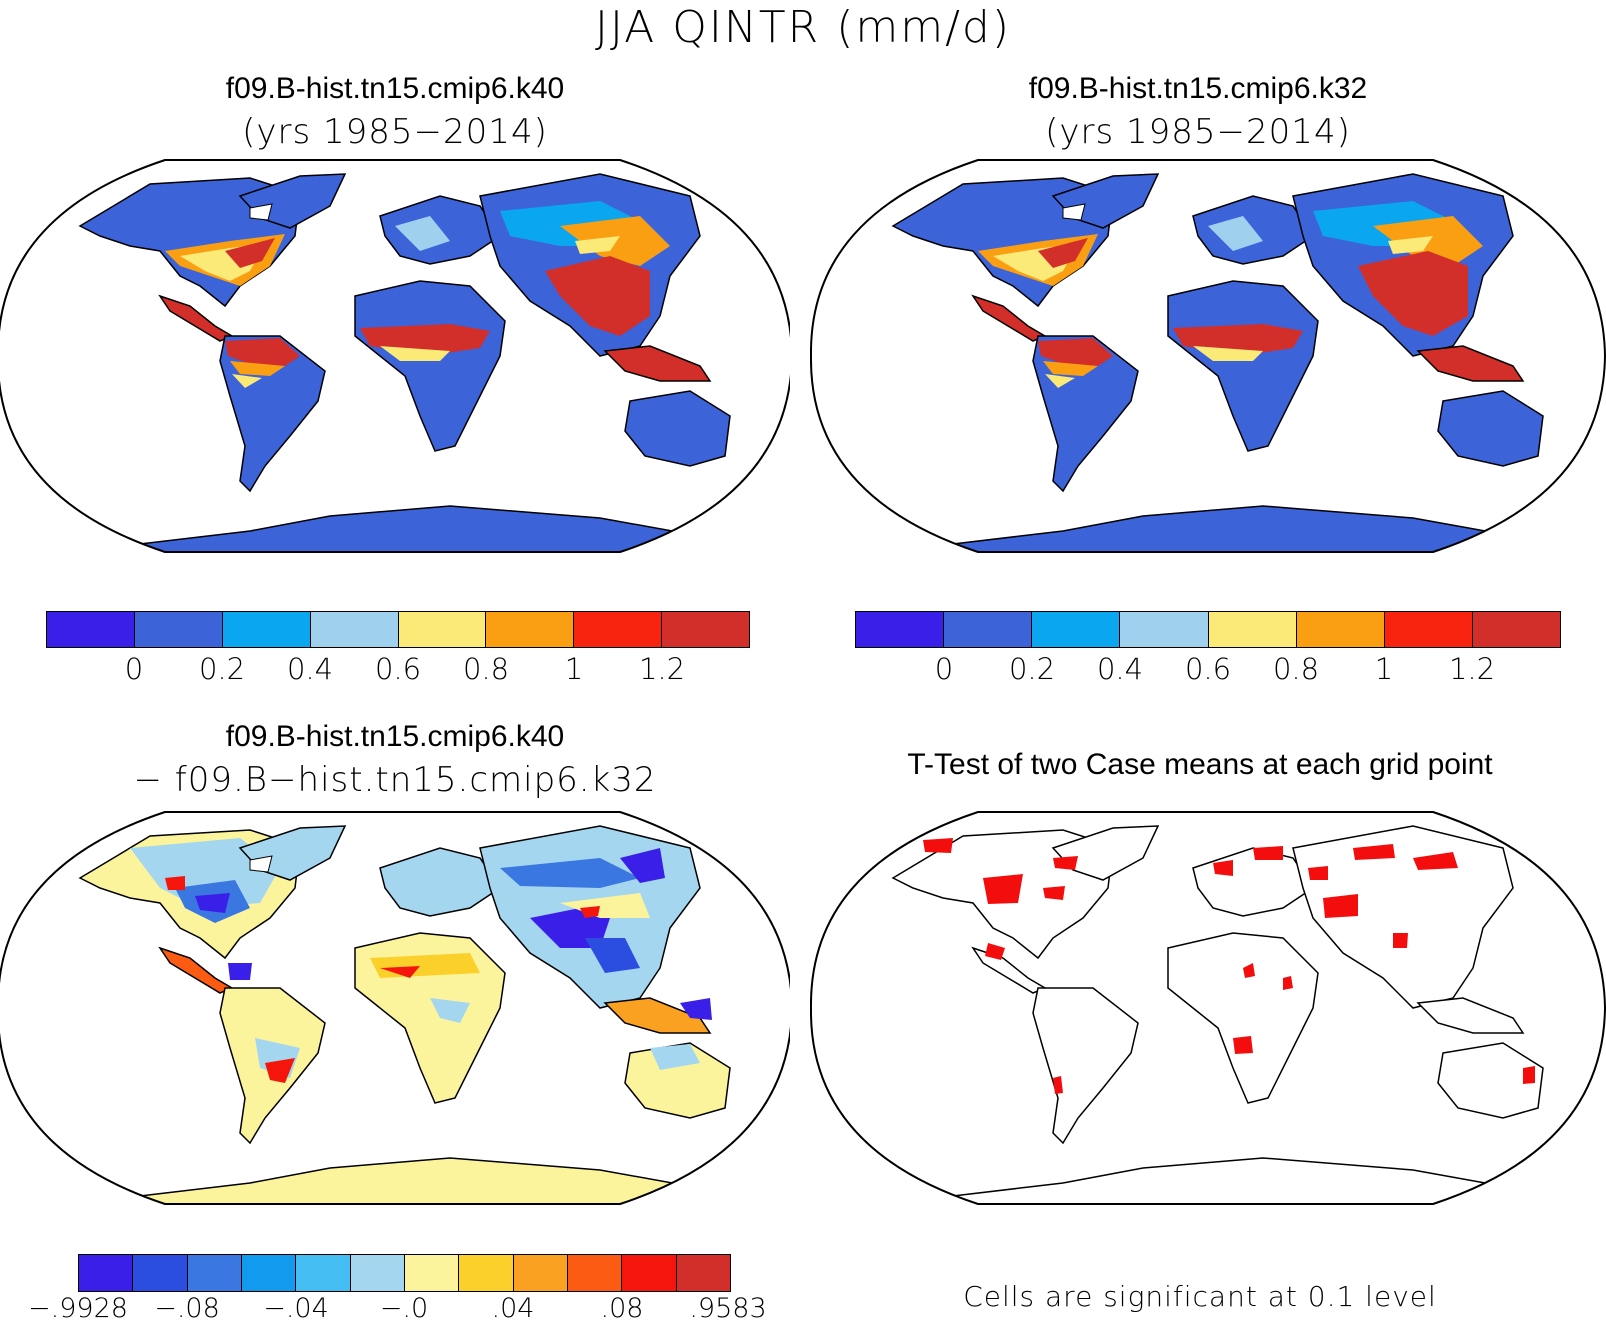 This screenshot has width=1606, height=1327. Describe the element at coordinates (622, 1308) in the screenshot. I see `colorbar-tick-label: .08` at that location.